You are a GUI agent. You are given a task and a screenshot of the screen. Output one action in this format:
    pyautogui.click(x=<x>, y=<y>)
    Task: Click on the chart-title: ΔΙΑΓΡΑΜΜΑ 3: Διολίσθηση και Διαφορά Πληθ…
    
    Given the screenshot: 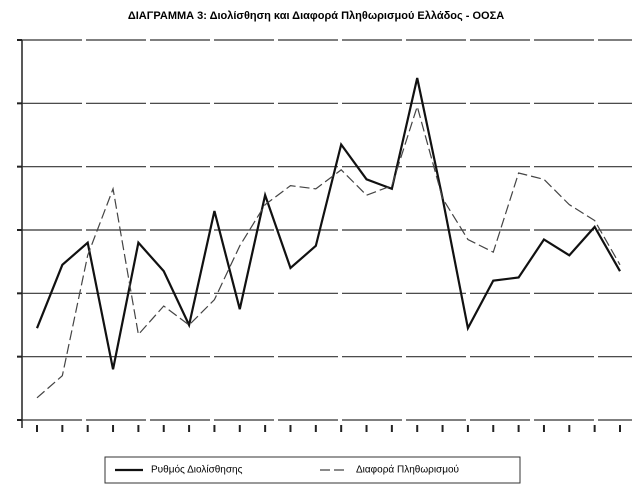 What is the action you would take?
    pyautogui.click(x=316, y=16)
    